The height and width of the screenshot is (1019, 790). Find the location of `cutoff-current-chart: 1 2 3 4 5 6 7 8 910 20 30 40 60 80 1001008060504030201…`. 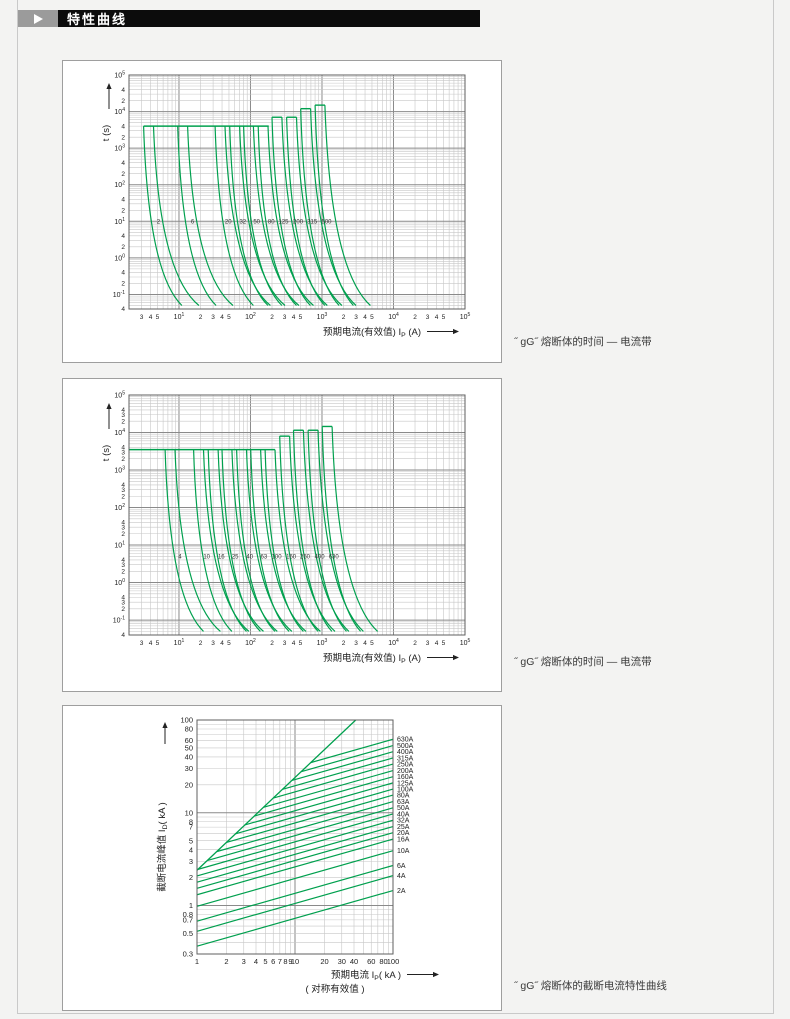

cutoff-current-chart: 1 2 3 4 5 6 7 8 910 20 30 40 60 80 1001008060504030201… is located at coordinates (297, 855).